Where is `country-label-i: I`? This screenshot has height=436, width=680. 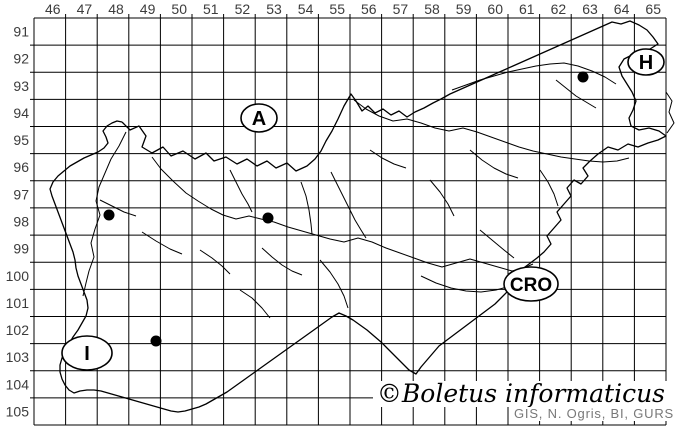 country-label-i: I is located at coordinates (87, 354).